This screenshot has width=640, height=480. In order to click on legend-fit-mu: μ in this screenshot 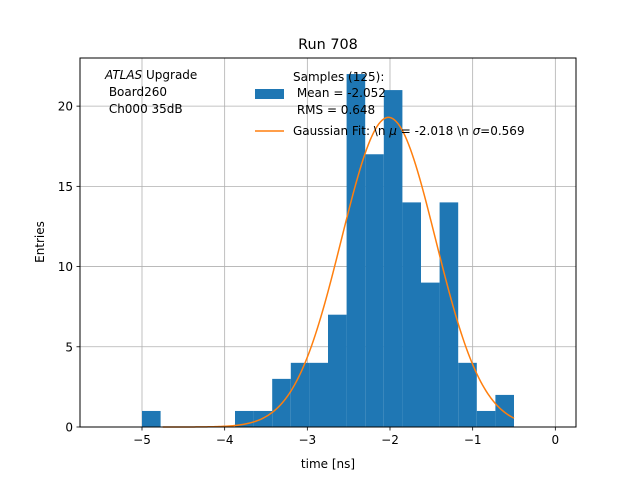, I will do `click(392, 131)`.